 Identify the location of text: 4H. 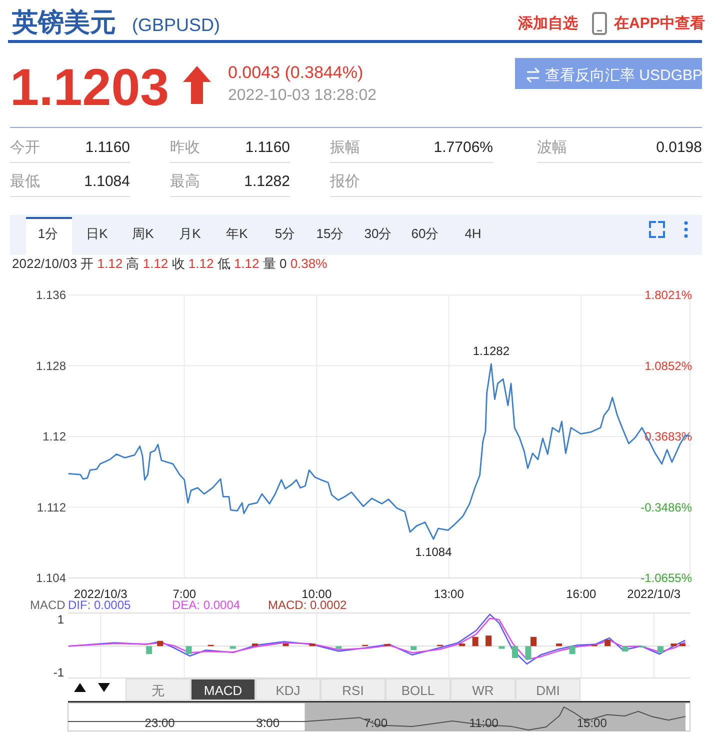
(473, 233).